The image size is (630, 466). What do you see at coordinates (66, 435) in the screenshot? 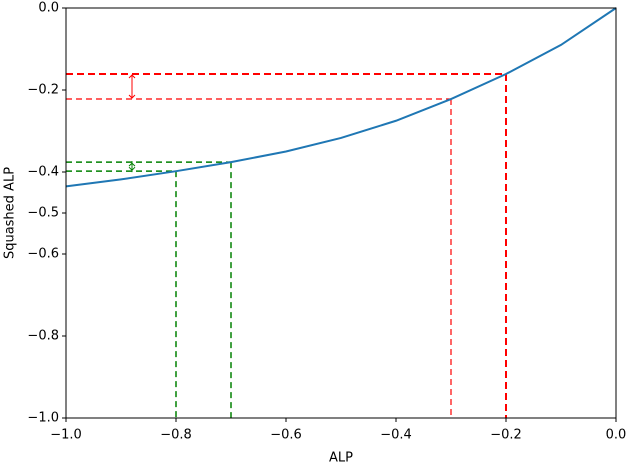
I see `x-tick-label: −1.0` at bounding box center [66, 435].